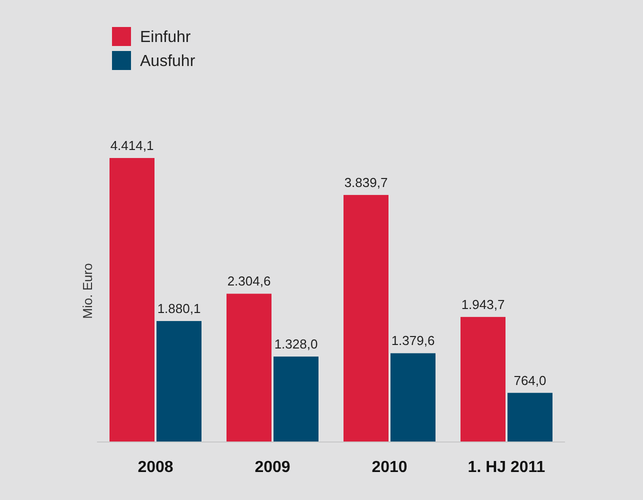  What do you see at coordinates (87, 291) in the screenshot?
I see `y-axis-title: Mio. Euro` at bounding box center [87, 291].